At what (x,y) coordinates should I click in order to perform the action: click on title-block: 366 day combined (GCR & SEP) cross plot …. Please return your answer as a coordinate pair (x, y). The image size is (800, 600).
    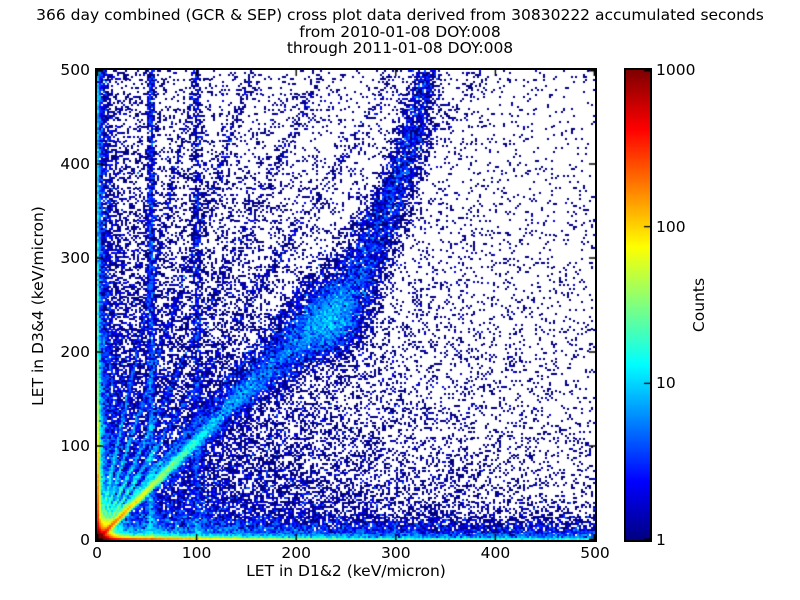
    Looking at the image, I should click on (400, 32).